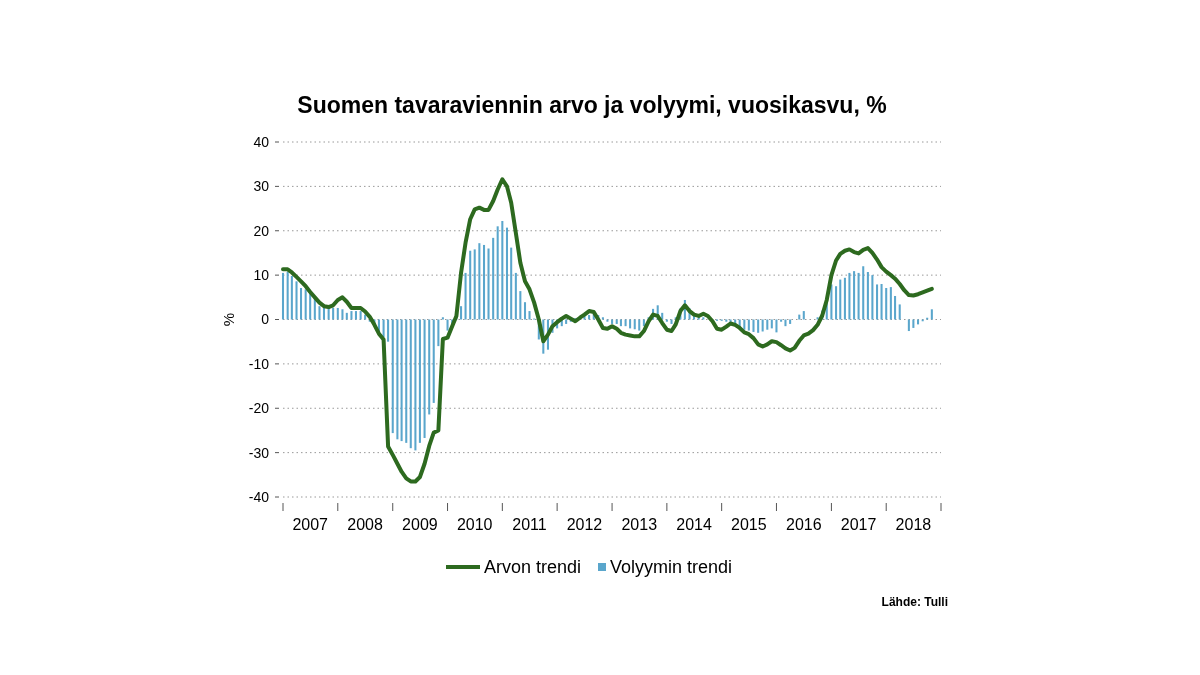 This screenshot has width=1200, height=675. I want to click on y-tick-label: 40, so click(261, 141).